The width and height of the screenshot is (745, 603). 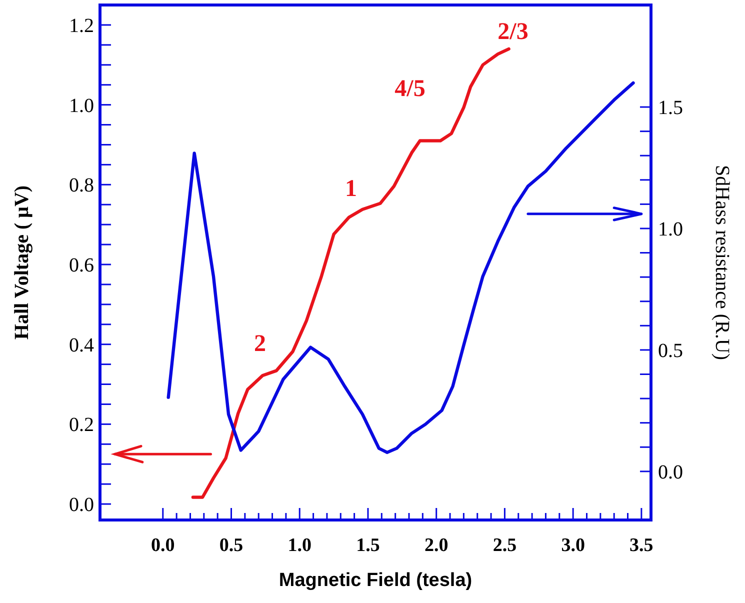 What do you see at coordinates (22, 262) in the screenshot?
I see `y-axis-title: Hall Voltage ( μV)` at bounding box center [22, 262].